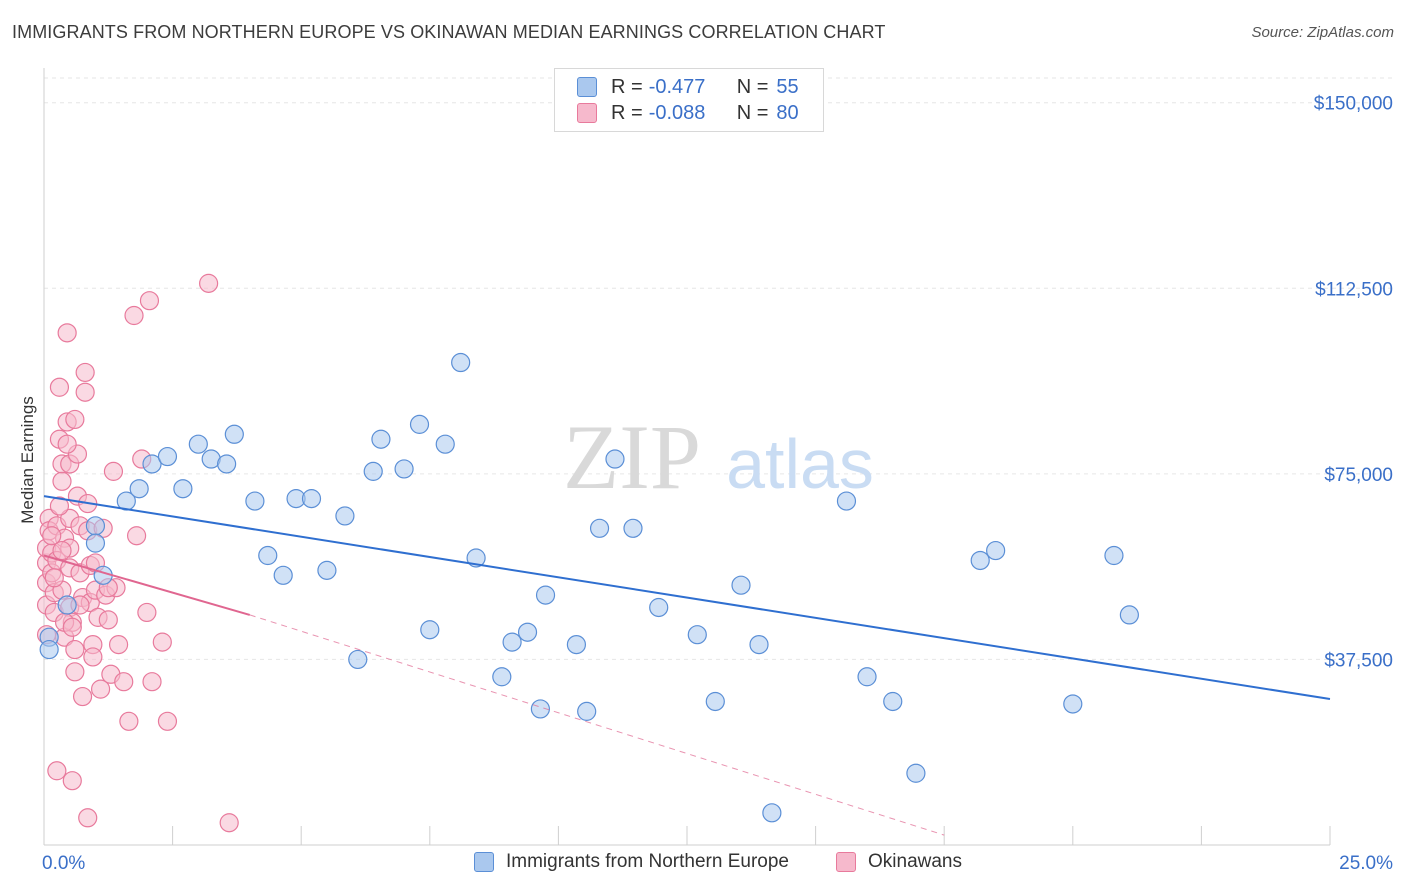 Image resolution: width=1406 pixels, height=892 pixels. What do you see at coordinates (1366, 863) in the screenshot?
I see `x-tick-label: 25.0%` at bounding box center [1366, 863].